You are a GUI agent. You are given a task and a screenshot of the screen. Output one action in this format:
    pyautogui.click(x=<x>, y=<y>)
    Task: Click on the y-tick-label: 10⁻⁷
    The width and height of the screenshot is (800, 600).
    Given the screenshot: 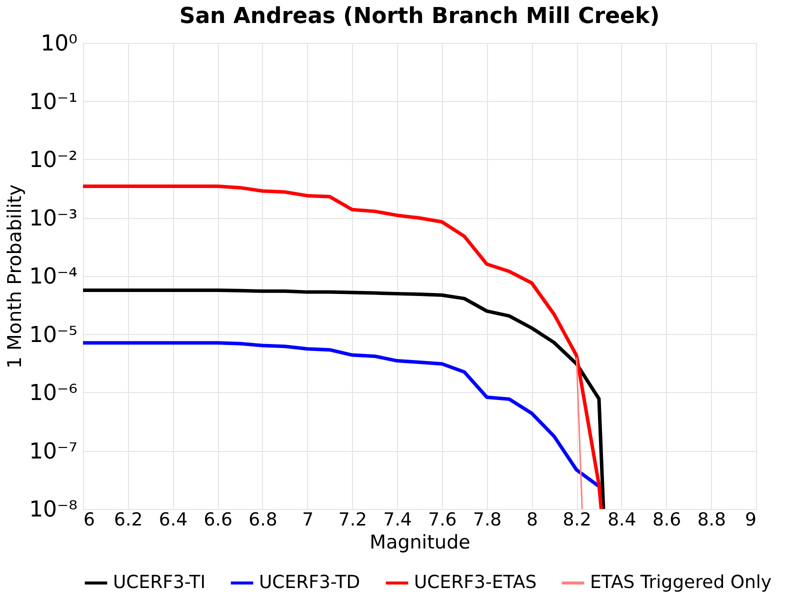 What is the action you would take?
    pyautogui.click(x=53, y=451)
    